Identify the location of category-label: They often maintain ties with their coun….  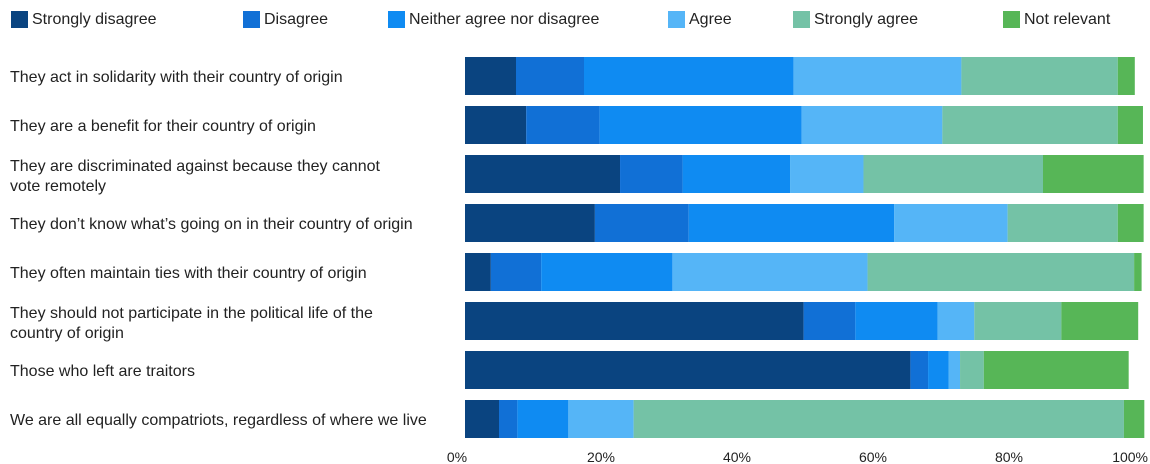
(188, 273).